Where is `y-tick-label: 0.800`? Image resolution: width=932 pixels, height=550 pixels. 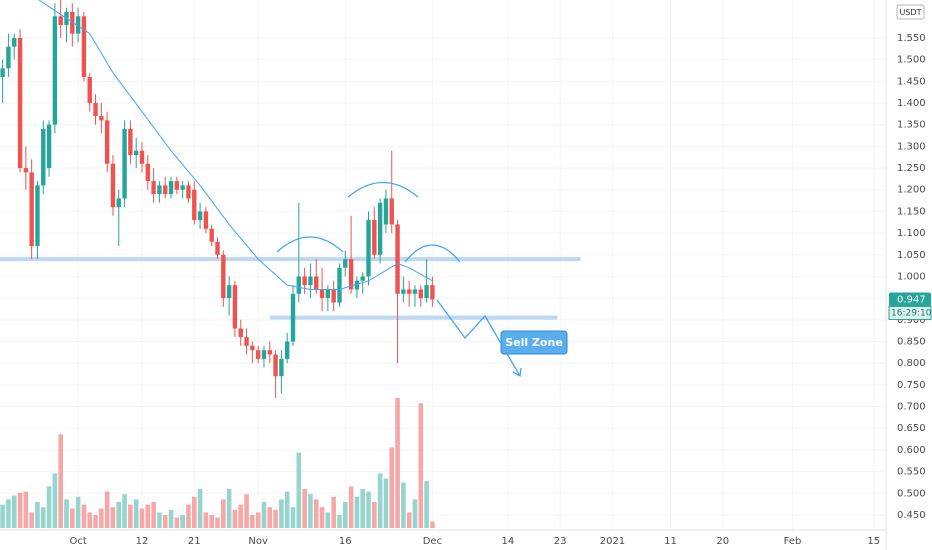 y-tick-label: 0.800 is located at coordinates (911, 363).